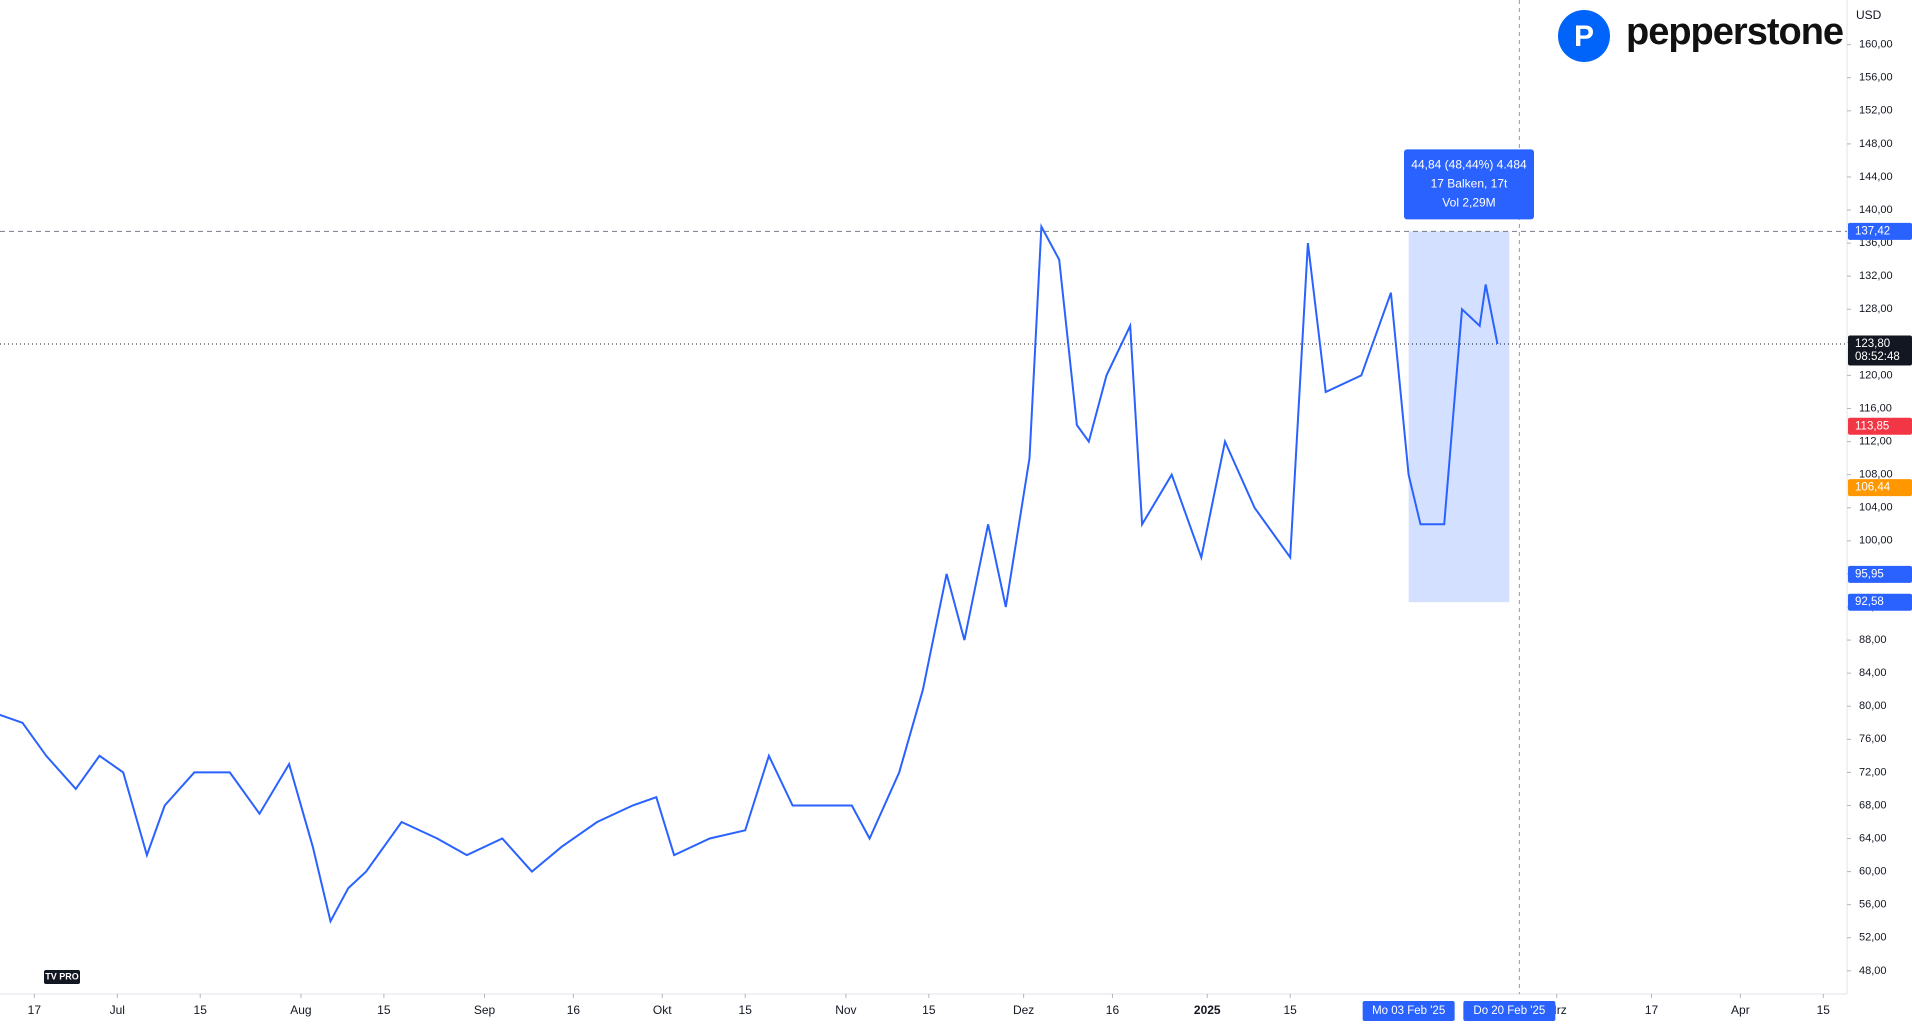 Image resolution: width=1912 pixels, height=1025 pixels. Describe the element at coordinates (1876, 210) in the screenshot. I see `y-tick-label: 140,00` at that location.